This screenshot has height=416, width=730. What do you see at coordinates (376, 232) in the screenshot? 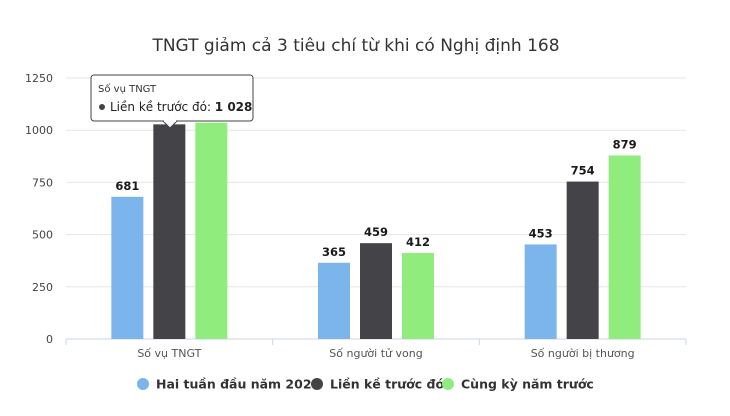
I see `data-label: 459` at bounding box center [376, 232].